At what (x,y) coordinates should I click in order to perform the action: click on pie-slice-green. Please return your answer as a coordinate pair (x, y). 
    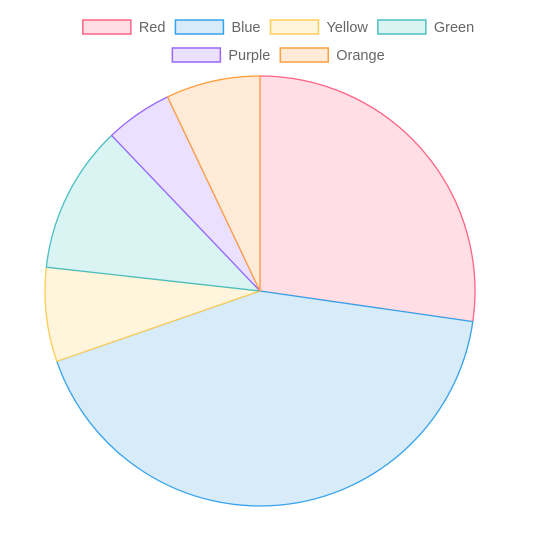
    Looking at the image, I should click on (153, 213).